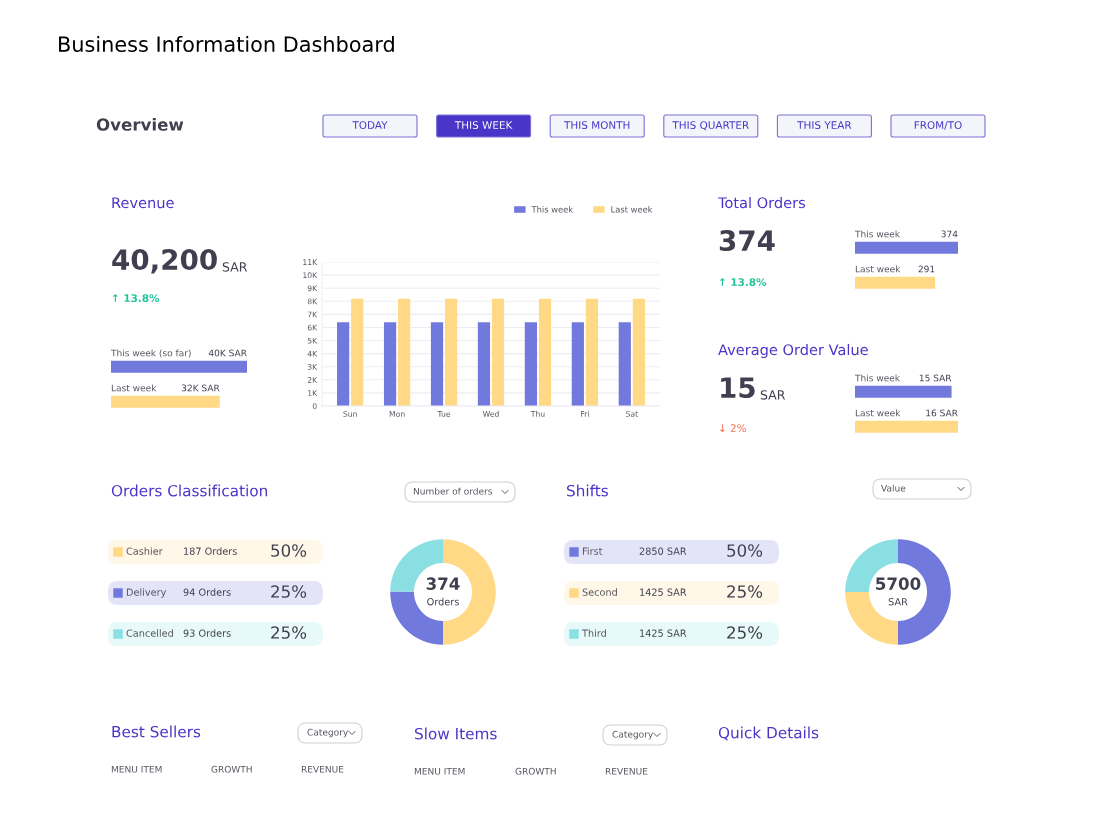  Describe the element at coordinates (207, 633) in the screenshot. I see `data-label: 93 Orders` at that location.